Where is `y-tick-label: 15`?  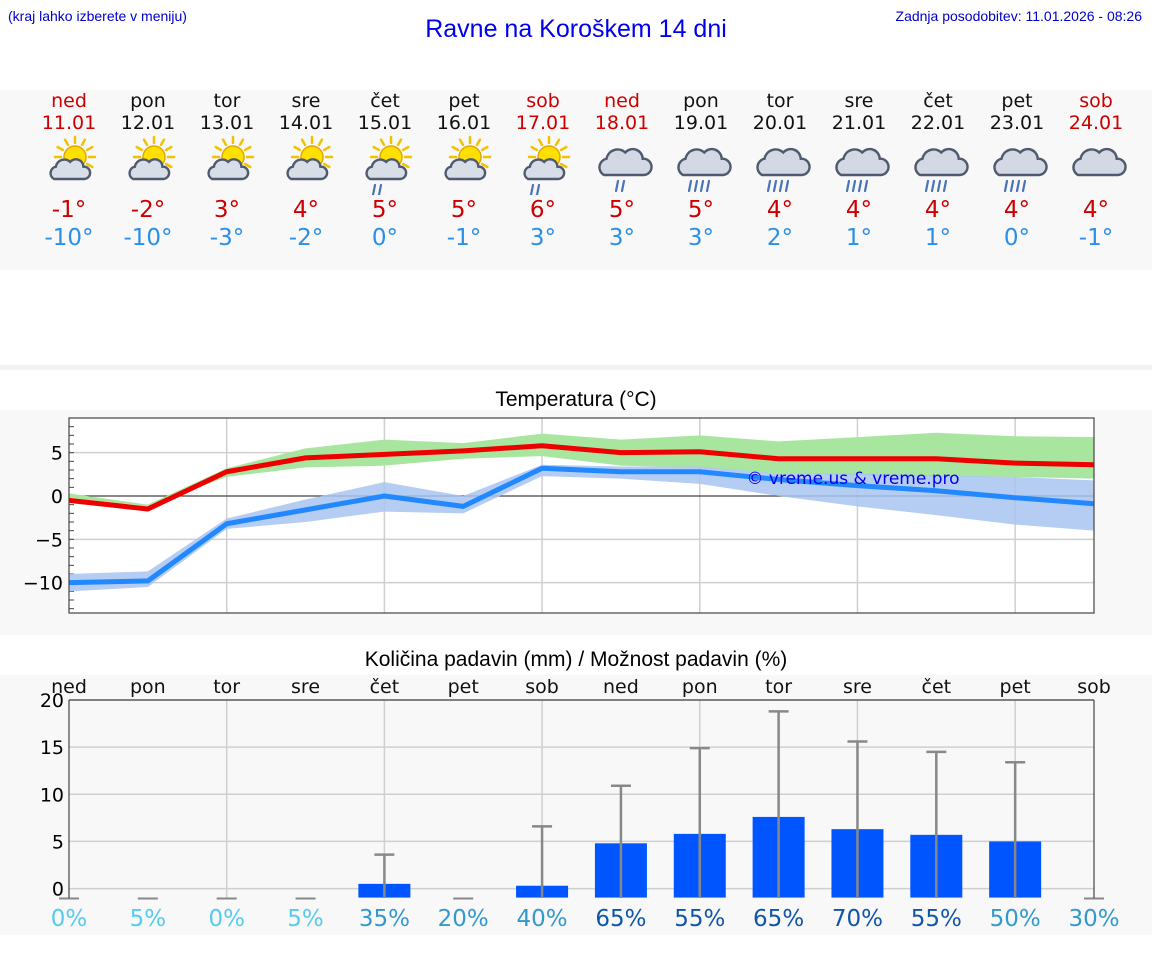
y-tick-label: 15 is located at coordinates (52, 748).